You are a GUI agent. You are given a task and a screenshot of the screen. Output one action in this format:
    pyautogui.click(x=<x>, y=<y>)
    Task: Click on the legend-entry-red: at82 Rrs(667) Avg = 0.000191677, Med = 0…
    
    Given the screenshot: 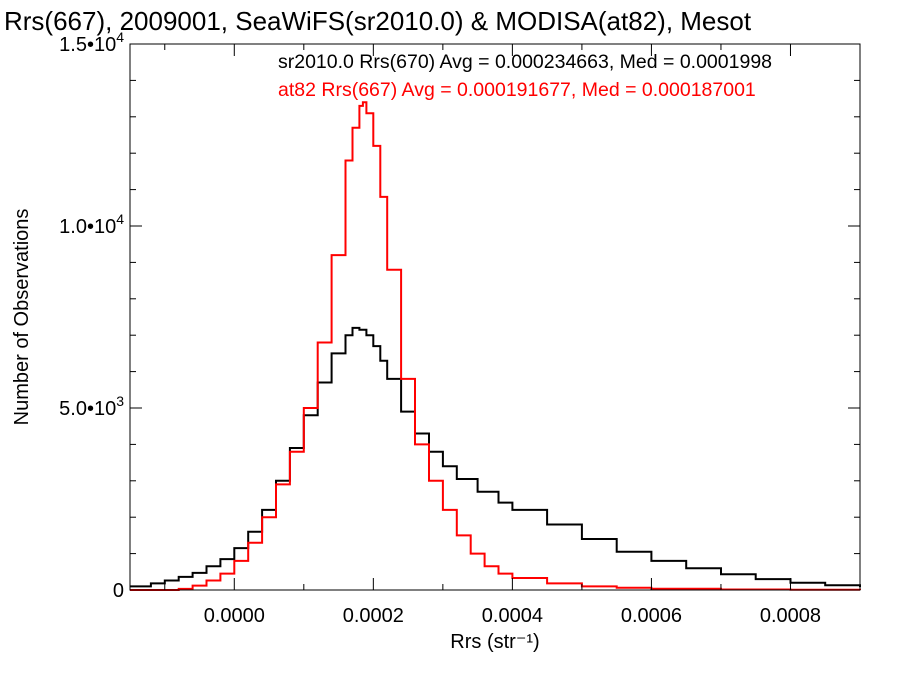 What is the action you would take?
    pyautogui.click(x=517, y=90)
    